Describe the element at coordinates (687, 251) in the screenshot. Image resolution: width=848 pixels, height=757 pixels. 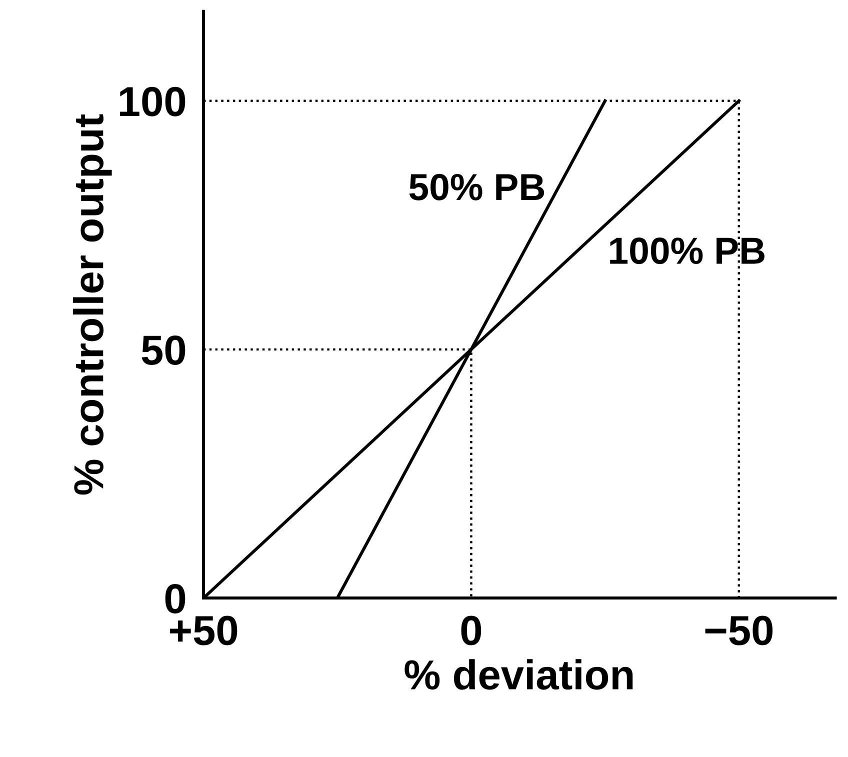
I see `series-label: 100% PB` at that location.